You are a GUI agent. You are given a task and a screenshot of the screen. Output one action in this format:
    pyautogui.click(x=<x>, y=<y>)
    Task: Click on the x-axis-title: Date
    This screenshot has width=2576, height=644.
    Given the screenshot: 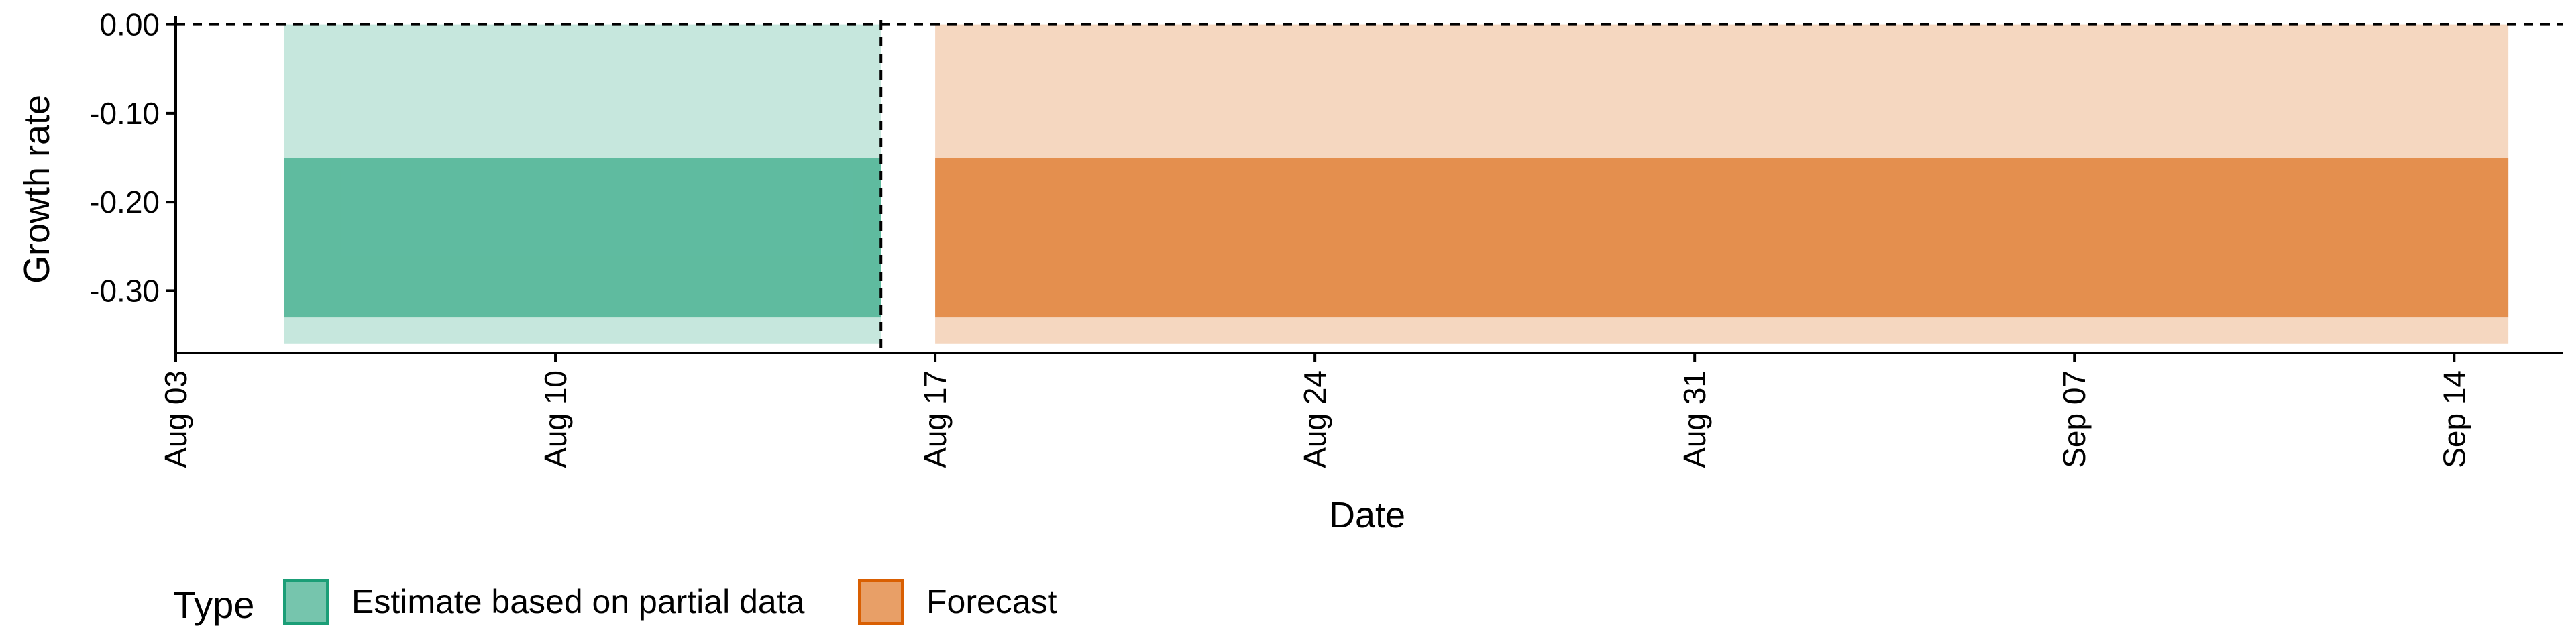 What is the action you would take?
    pyautogui.click(x=1367, y=515)
    